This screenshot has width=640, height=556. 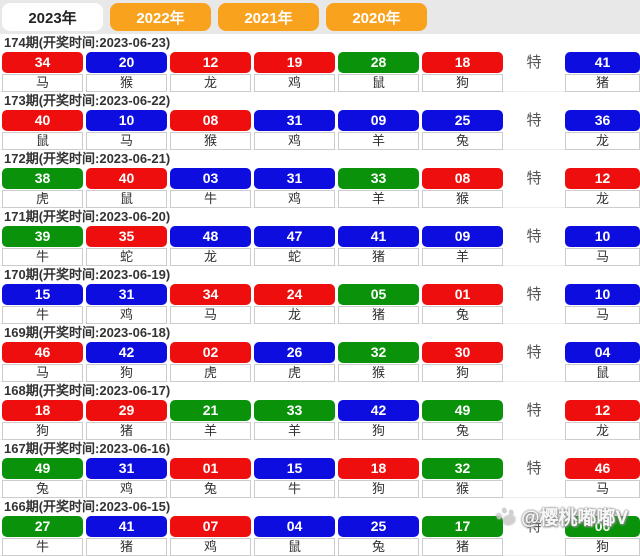 What do you see at coordinates (602, 120) in the screenshot?
I see `ball-number: 36` at bounding box center [602, 120].